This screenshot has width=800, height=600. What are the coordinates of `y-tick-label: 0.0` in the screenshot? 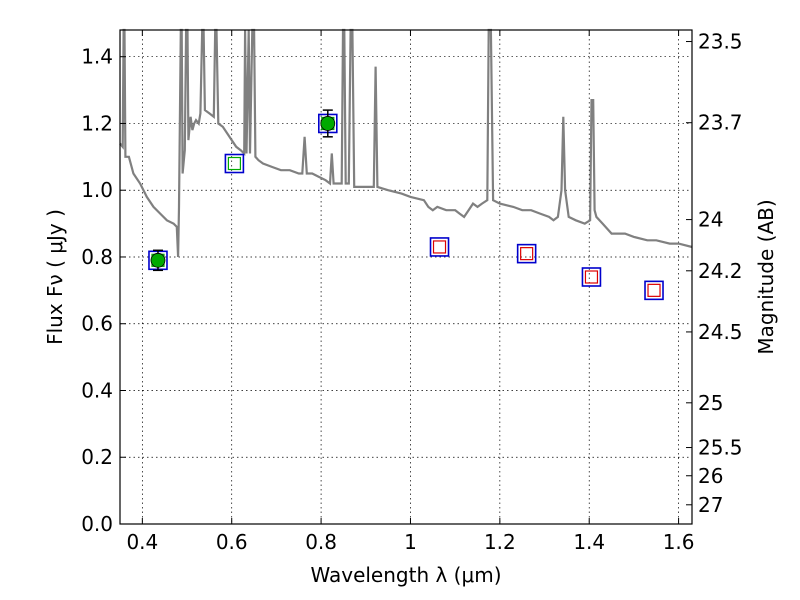 It's located at (97, 524).